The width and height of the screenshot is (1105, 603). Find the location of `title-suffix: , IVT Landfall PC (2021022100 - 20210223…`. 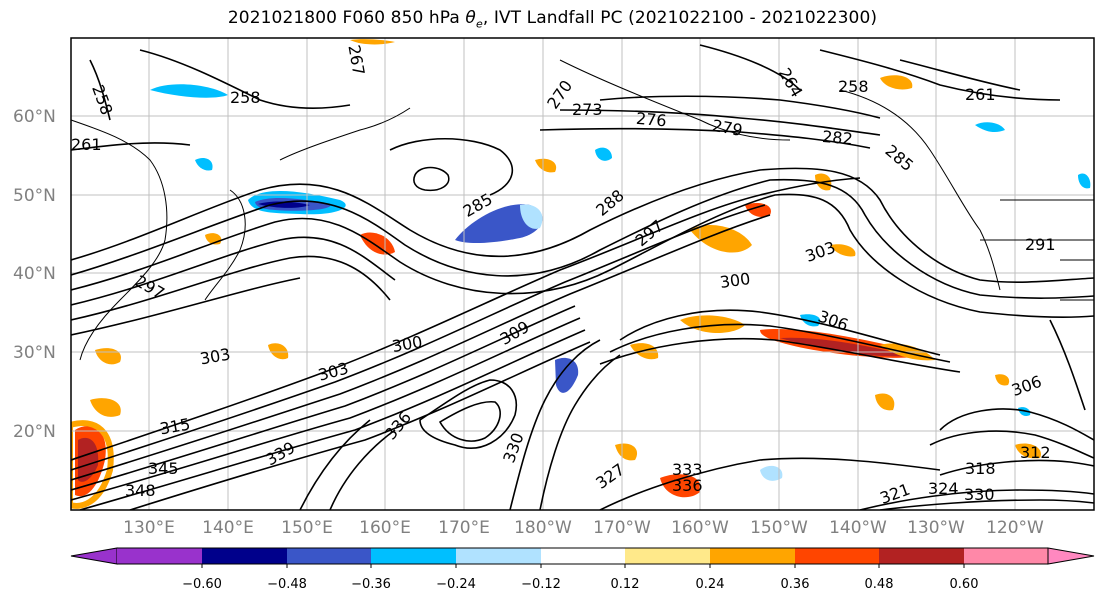

title-suffix: , IVT Landfall PC (2021022100 - 20210223… is located at coordinates (680, 18).